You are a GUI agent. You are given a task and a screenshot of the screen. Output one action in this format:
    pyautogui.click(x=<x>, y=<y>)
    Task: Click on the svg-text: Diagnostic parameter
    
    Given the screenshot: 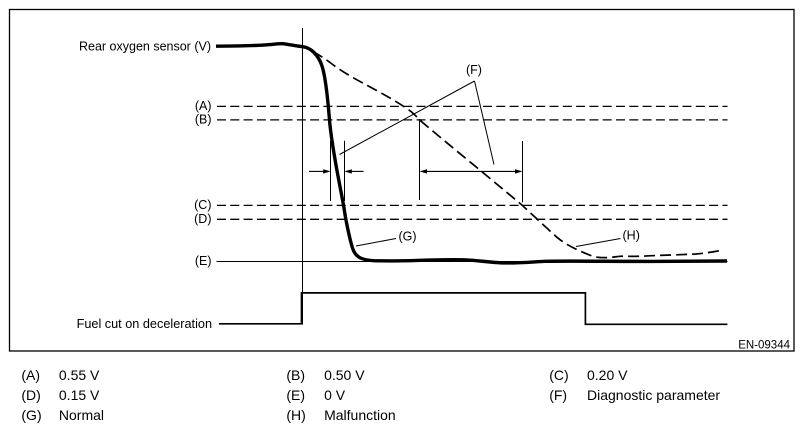 What is the action you would take?
    pyautogui.click(x=653, y=395)
    